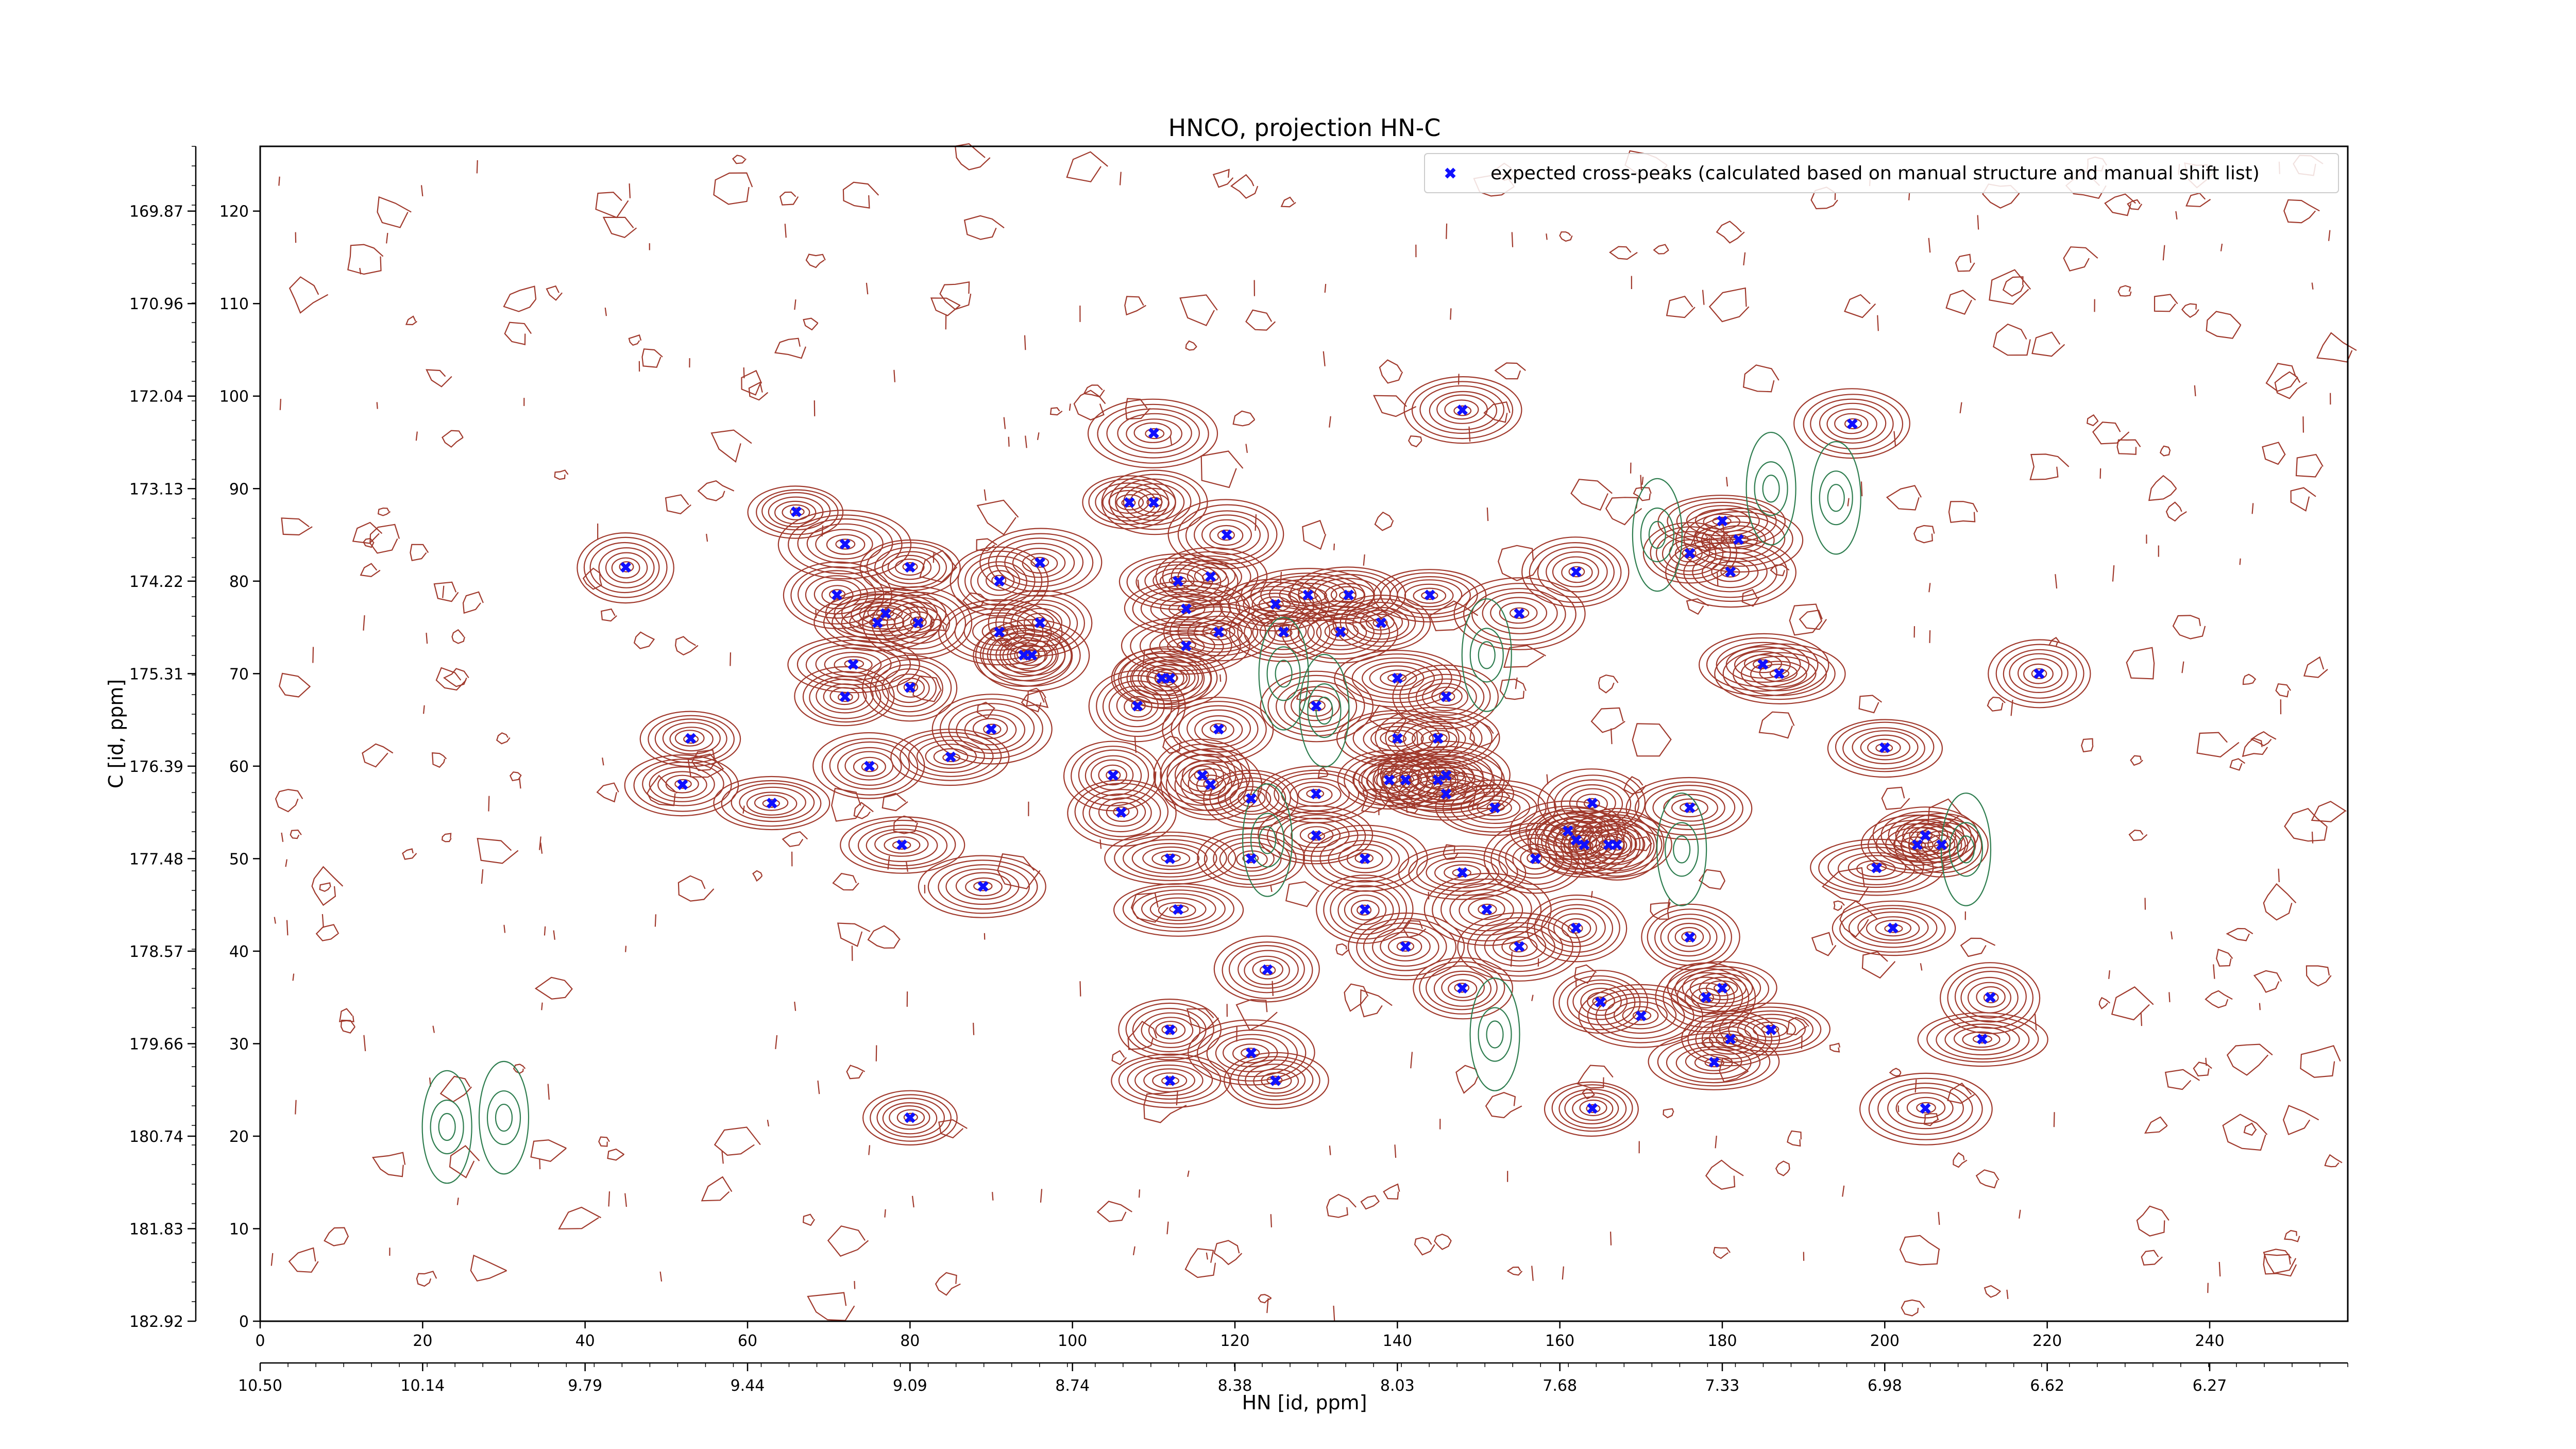 This screenshot has height=1449, width=2576. Describe the element at coordinates (239, 859) in the screenshot. I see `y-tick-label: 50` at that location.